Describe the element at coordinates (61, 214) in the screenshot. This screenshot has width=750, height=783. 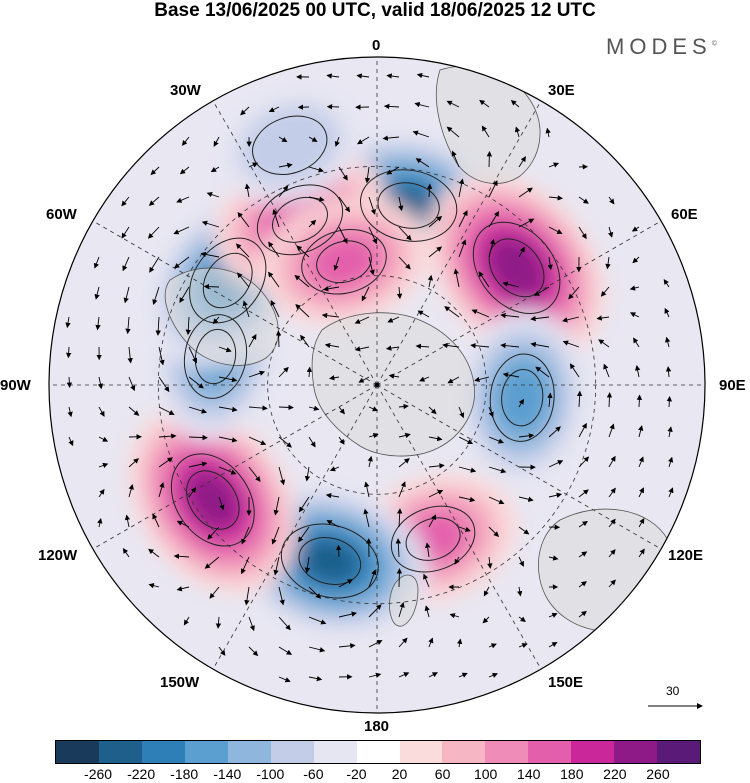
I see `lon-label-60w: 60W` at that location.